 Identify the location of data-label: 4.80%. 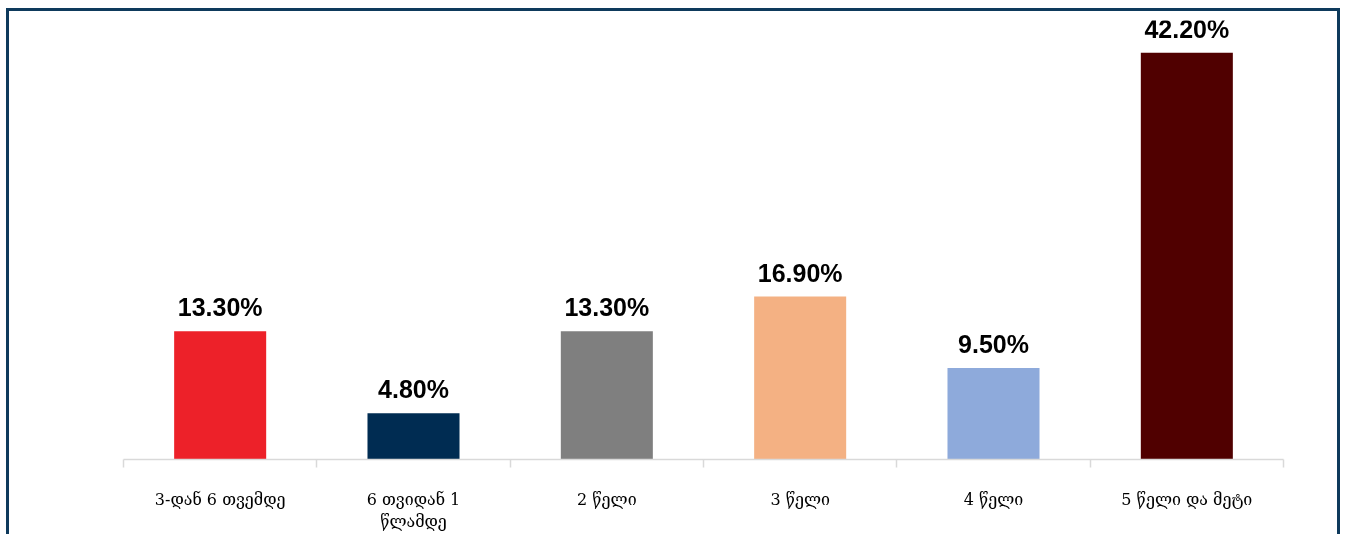
(413, 389).